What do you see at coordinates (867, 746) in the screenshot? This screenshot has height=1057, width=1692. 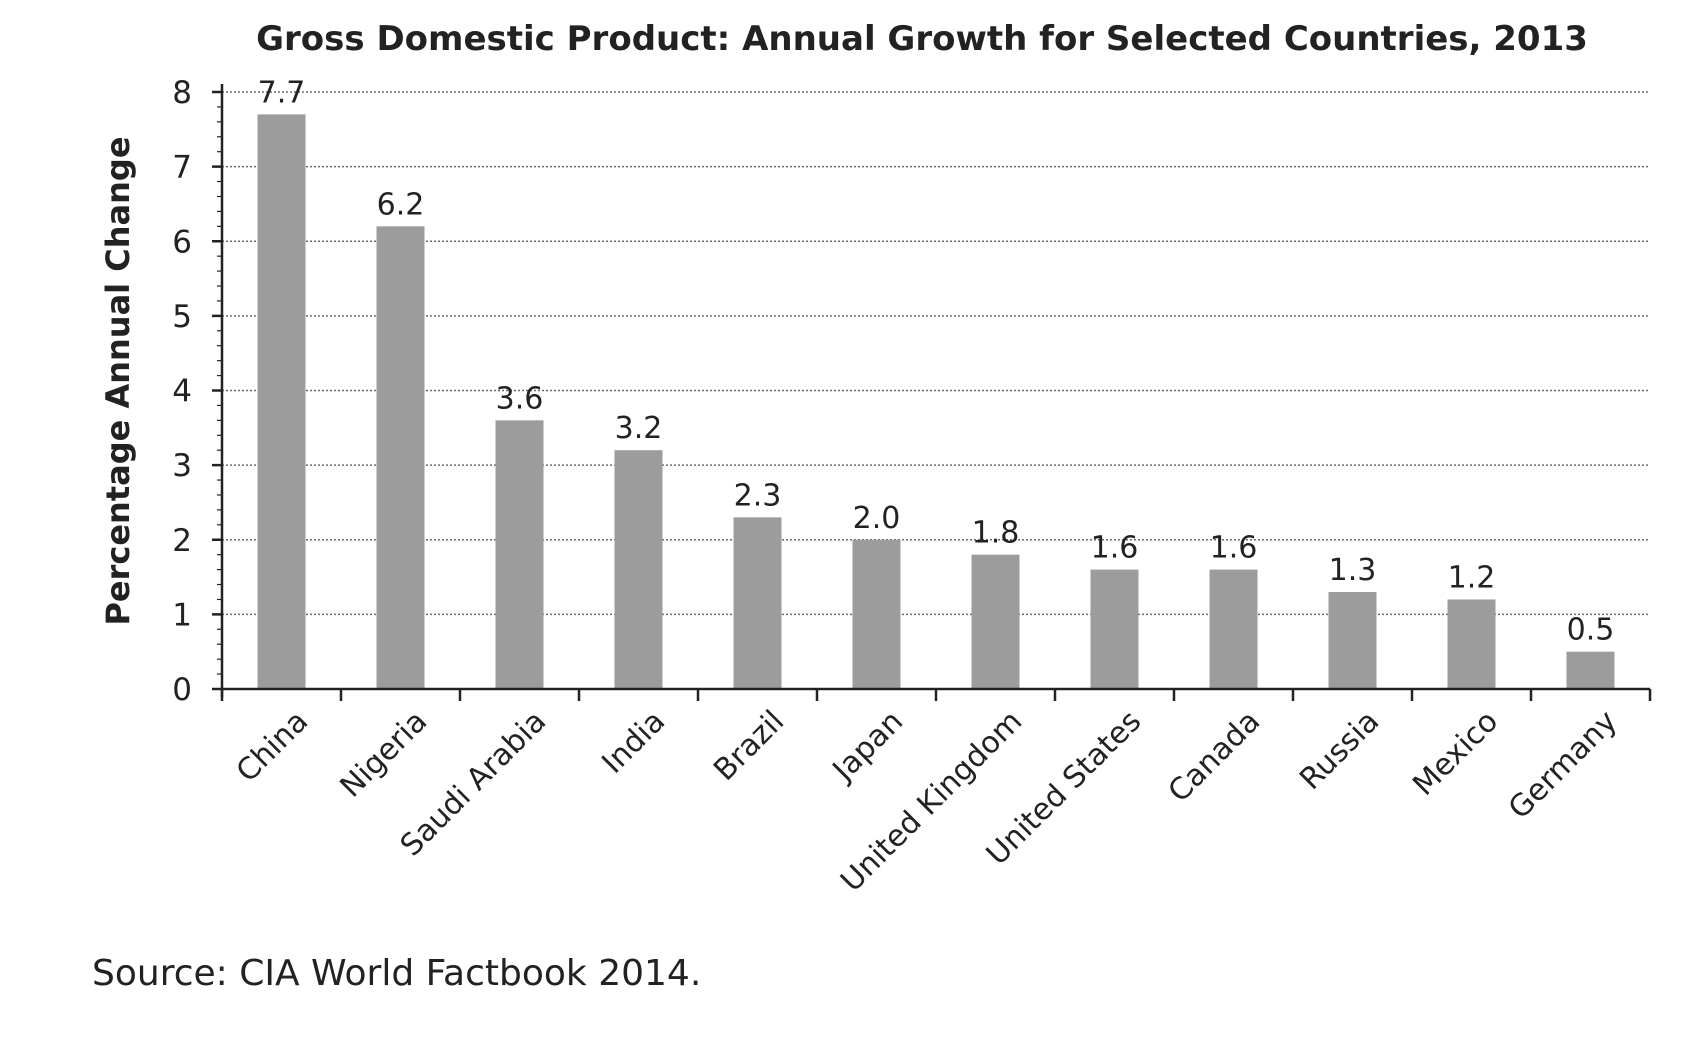 I see `category-label: Japan` at bounding box center [867, 746].